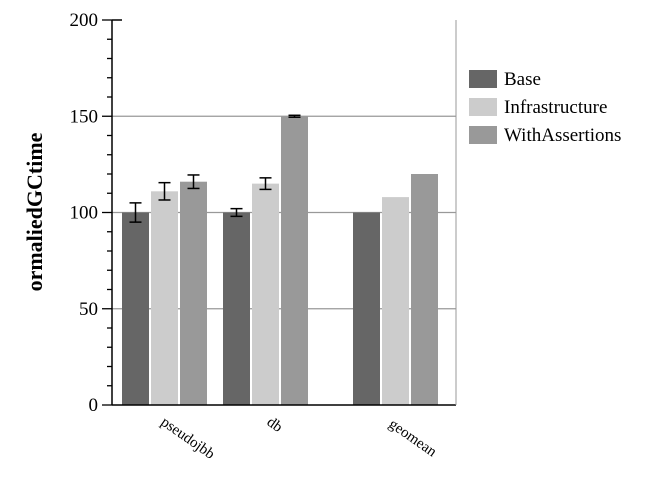 This screenshot has height=479, width=654. I want to click on legend: Base Infrastructure WithAssertions, so click(545, 107).